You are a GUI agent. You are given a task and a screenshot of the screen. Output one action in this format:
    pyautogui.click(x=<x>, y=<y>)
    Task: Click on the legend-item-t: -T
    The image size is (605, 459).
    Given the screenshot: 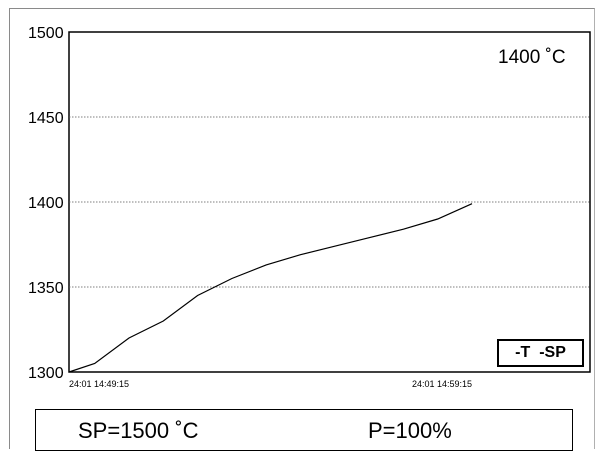 What is the action you would take?
    pyautogui.click(x=523, y=352)
    